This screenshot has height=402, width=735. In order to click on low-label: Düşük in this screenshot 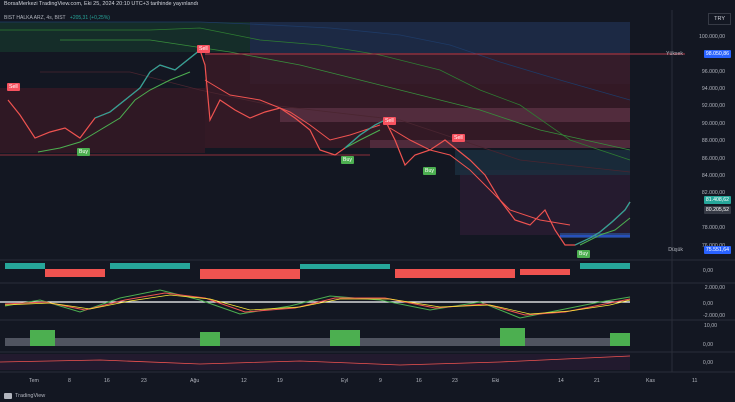, I will do `click(675, 250)`.